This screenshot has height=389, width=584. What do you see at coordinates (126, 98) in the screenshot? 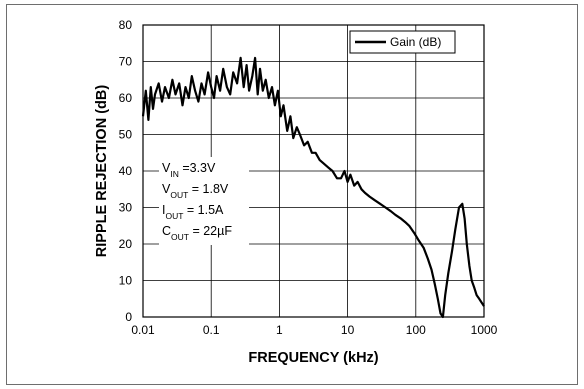
I see `y-tick-label: 60` at bounding box center [126, 98].